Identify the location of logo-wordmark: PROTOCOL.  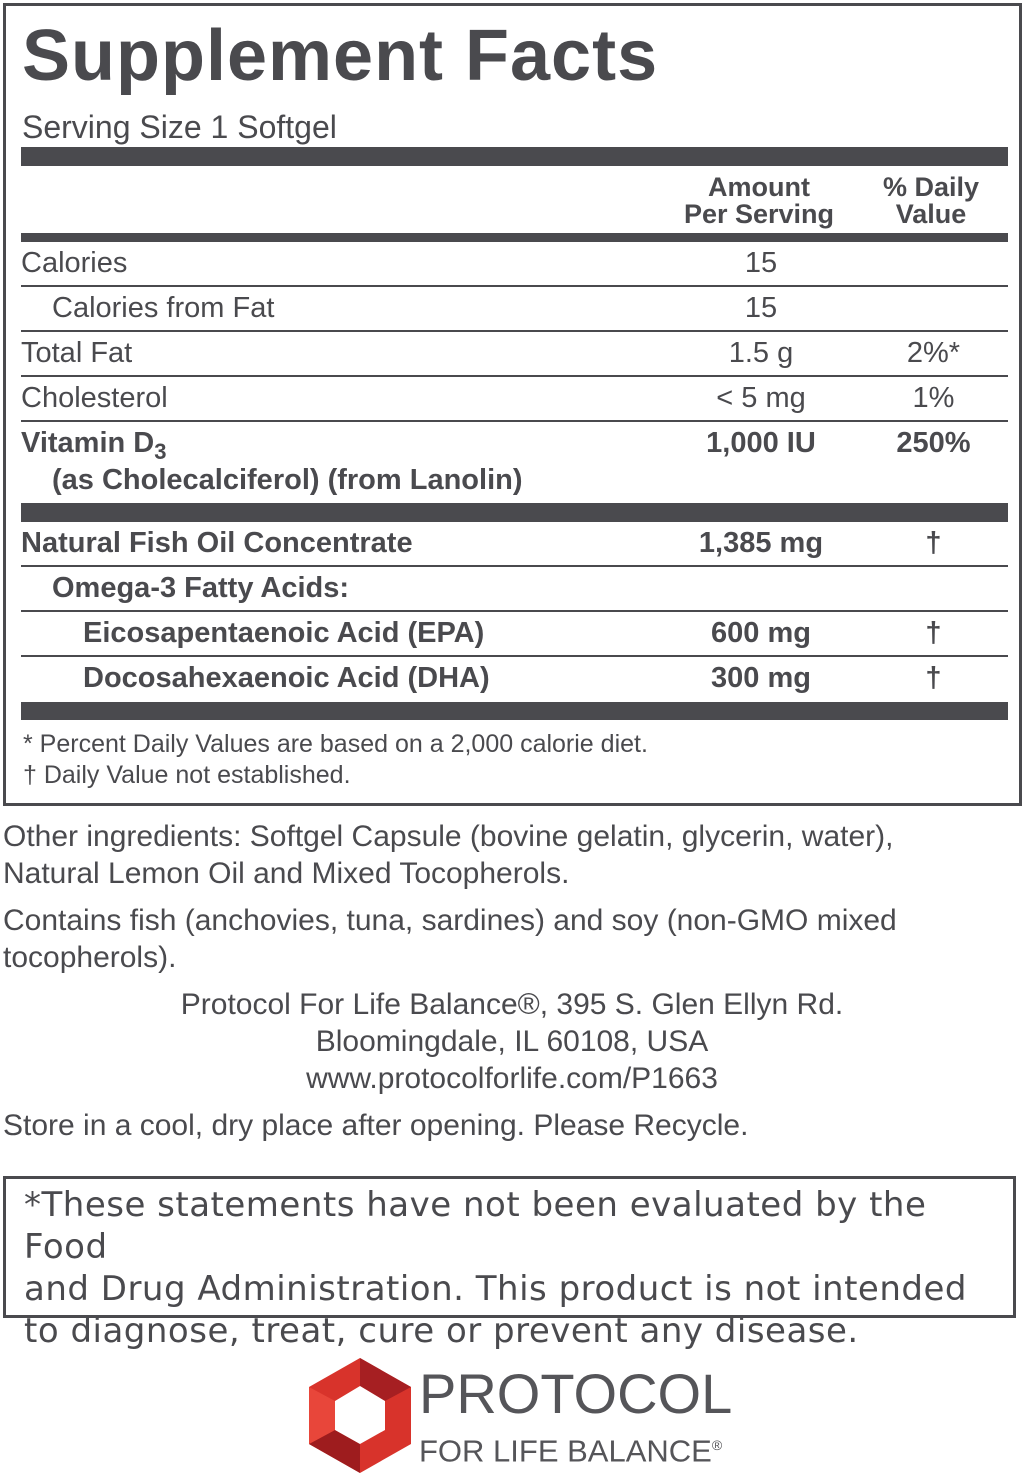
(576, 1393).